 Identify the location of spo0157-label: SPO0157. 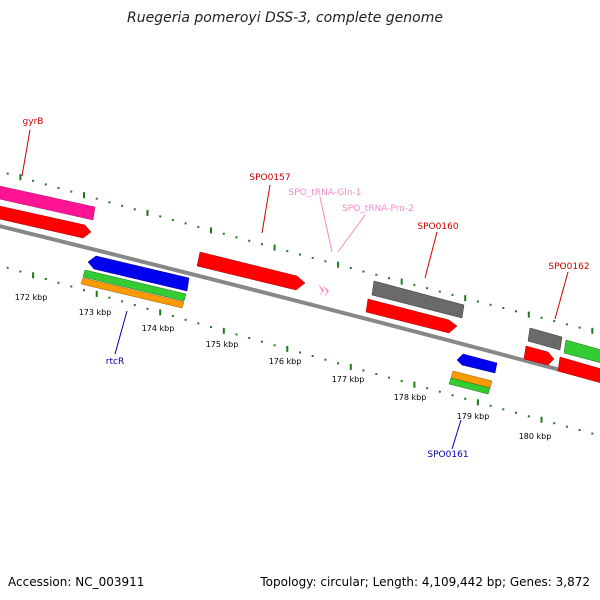
(269, 178).